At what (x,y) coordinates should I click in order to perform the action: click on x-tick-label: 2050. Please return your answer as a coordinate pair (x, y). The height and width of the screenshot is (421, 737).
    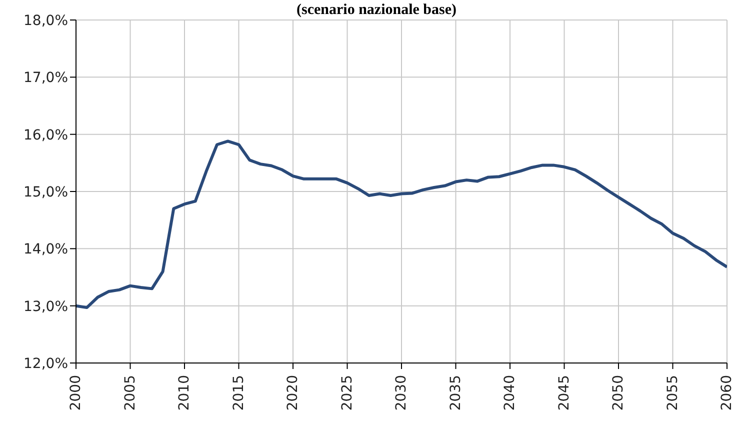
    Looking at the image, I should click on (618, 393).